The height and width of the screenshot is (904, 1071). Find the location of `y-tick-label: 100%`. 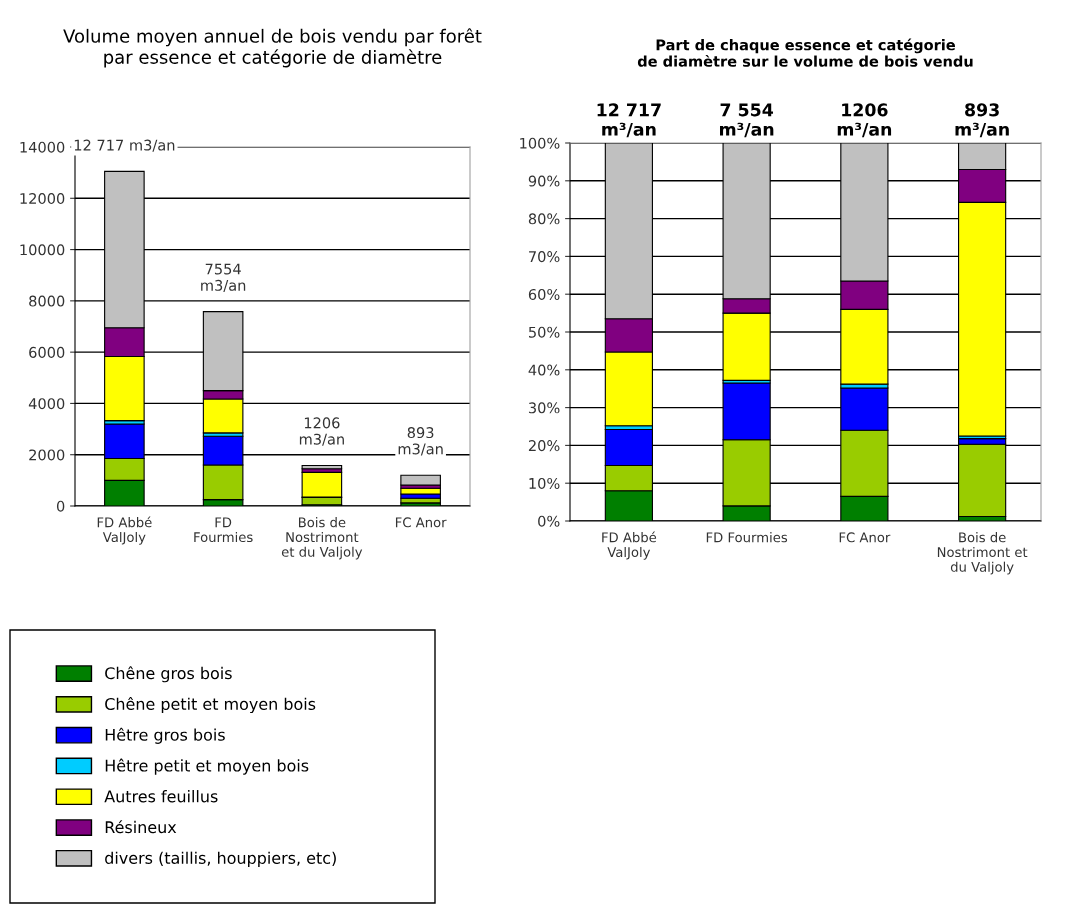

y-tick-label: 100% is located at coordinates (540, 143).